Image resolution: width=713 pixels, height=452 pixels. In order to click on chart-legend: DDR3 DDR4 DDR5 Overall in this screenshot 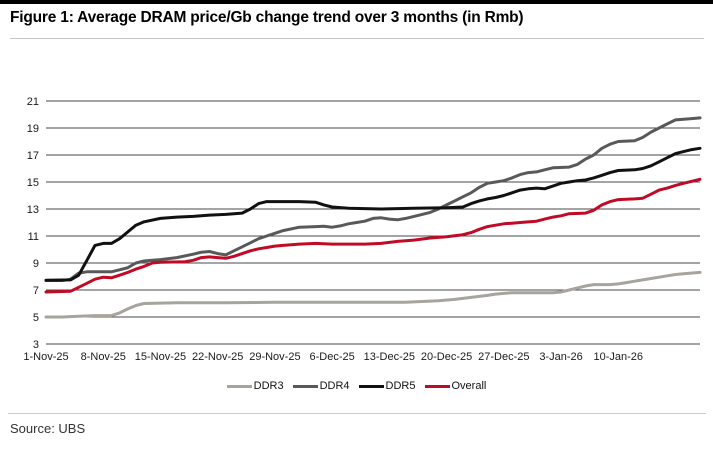, I will do `click(356, 386)`.